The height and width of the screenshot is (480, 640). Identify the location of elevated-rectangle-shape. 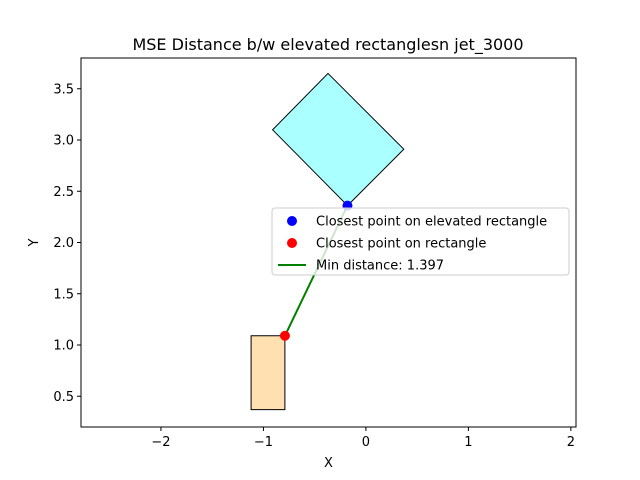
(338, 139).